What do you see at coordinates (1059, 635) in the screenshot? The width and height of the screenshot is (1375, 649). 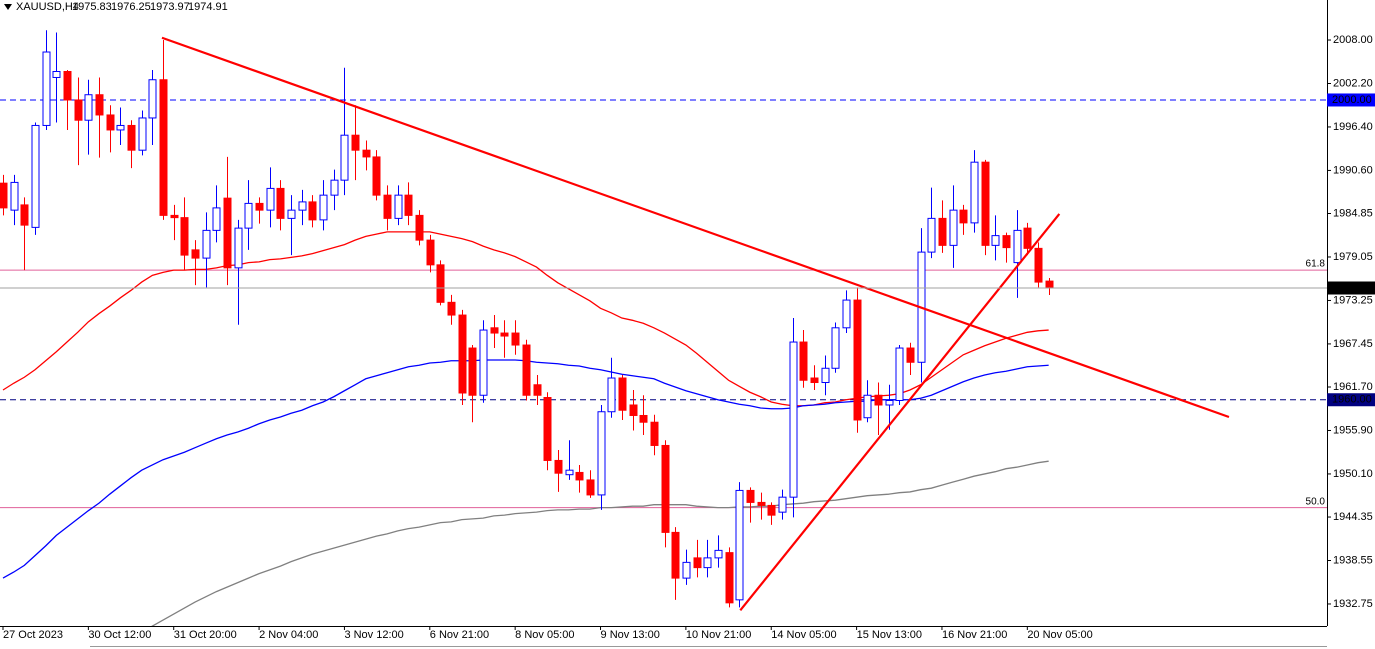 I see `x-tick-label: 20 Nov 05:00` at bounding box center [1059, 635].